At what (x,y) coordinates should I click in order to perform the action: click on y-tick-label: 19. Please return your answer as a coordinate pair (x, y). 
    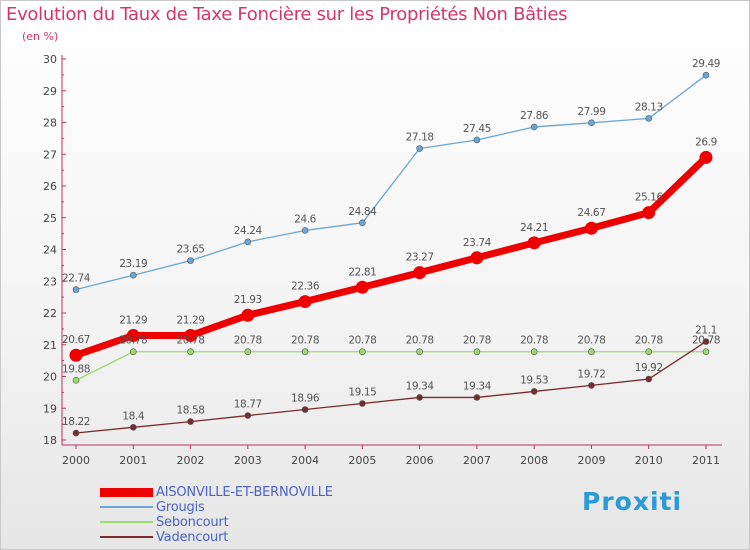
    Looking at the image, I should click on (50, 408).